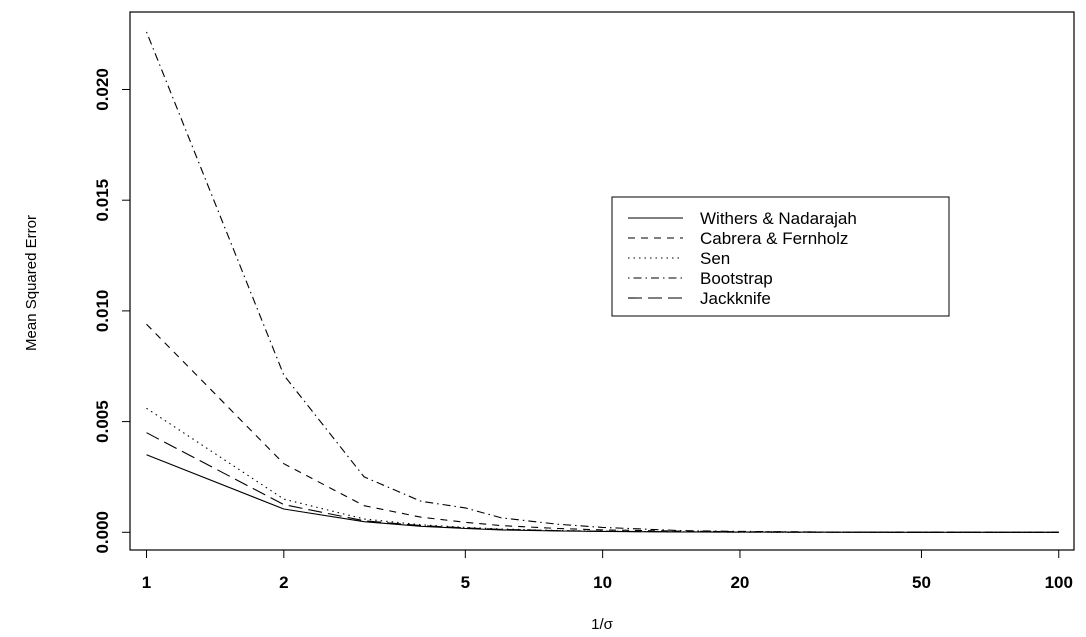 The width and height of the screenshot is (1086, 637). I want to click on y-axis: 0.000 0.005 0.010 0.015 0.020, so click(111, 311).